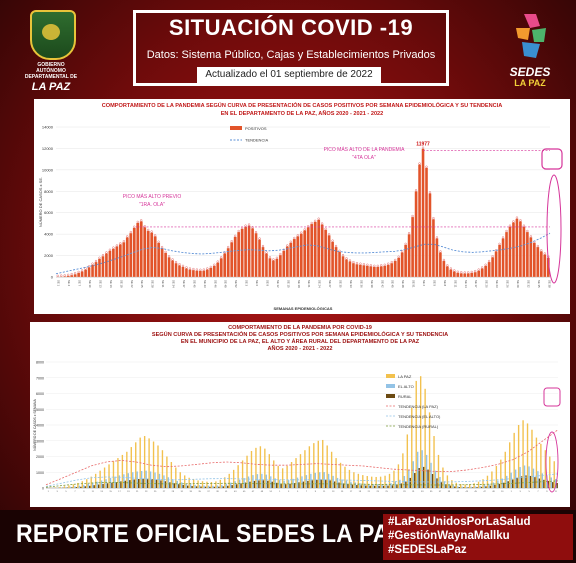  Describe the element at coordinates (342, 492) in the screenshot. I see `x-tick-label: 15` at that location.